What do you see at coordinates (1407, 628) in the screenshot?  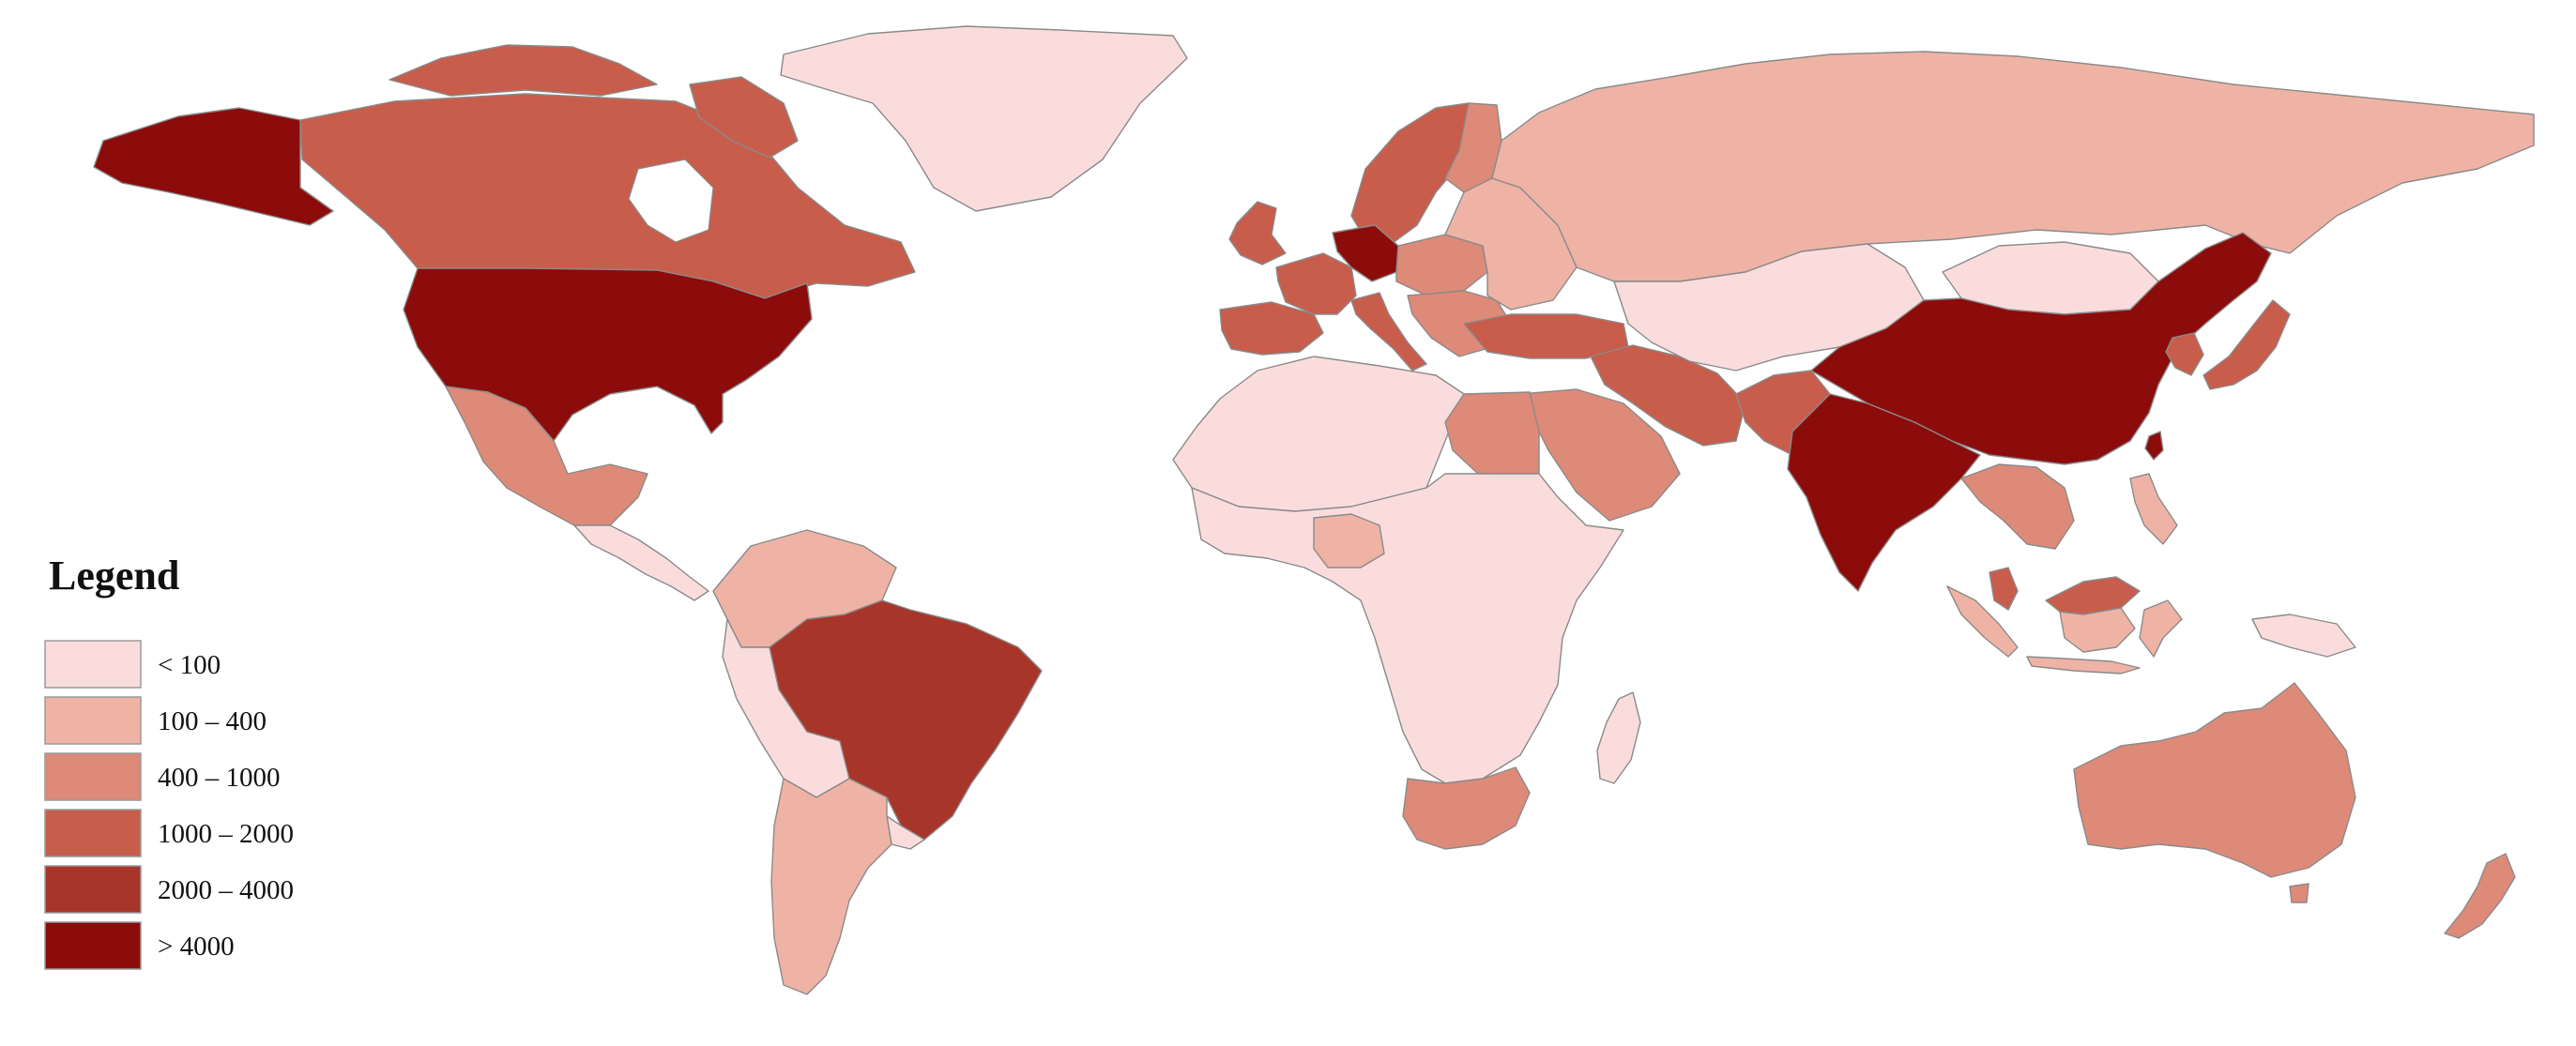 I see `country-sub-saharan-africa` at bounding box center [1407, 628].